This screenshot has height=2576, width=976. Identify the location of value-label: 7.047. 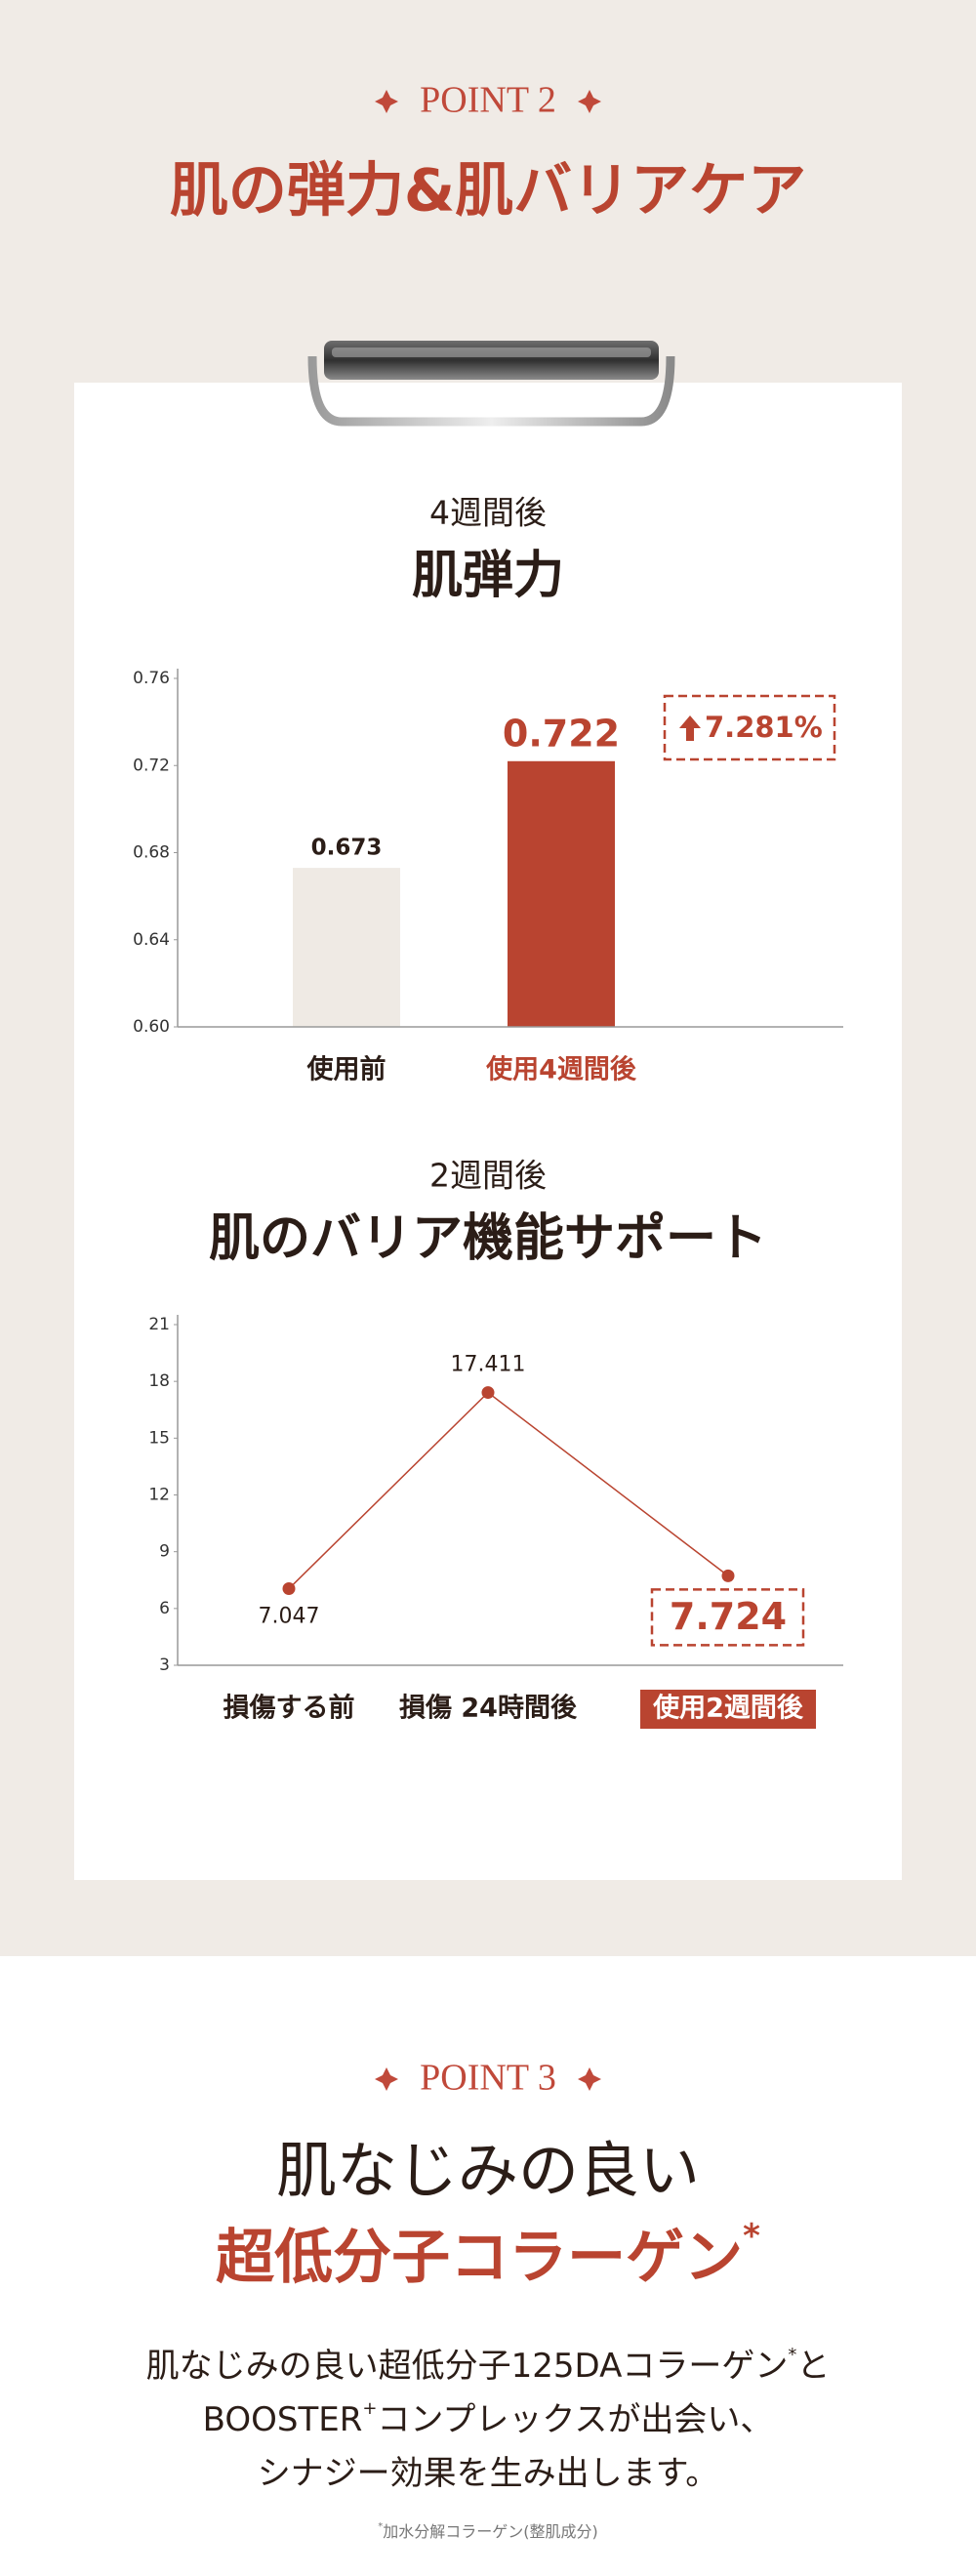
(289, 1617).